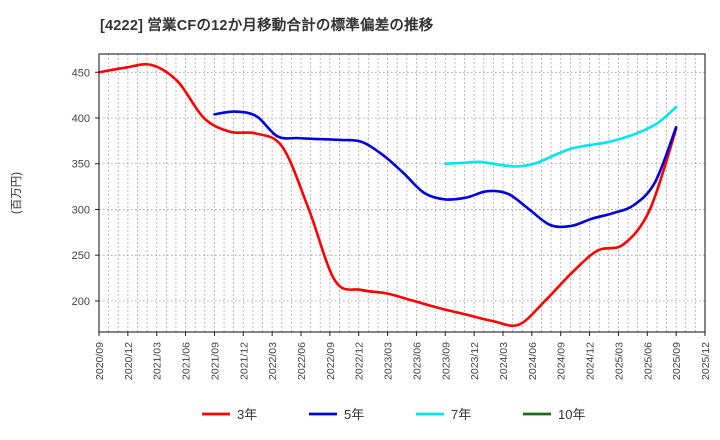 The height and width of the screenshot is (440, 720). I want to click on legend-label-10年: 10年, so click(571, 414).